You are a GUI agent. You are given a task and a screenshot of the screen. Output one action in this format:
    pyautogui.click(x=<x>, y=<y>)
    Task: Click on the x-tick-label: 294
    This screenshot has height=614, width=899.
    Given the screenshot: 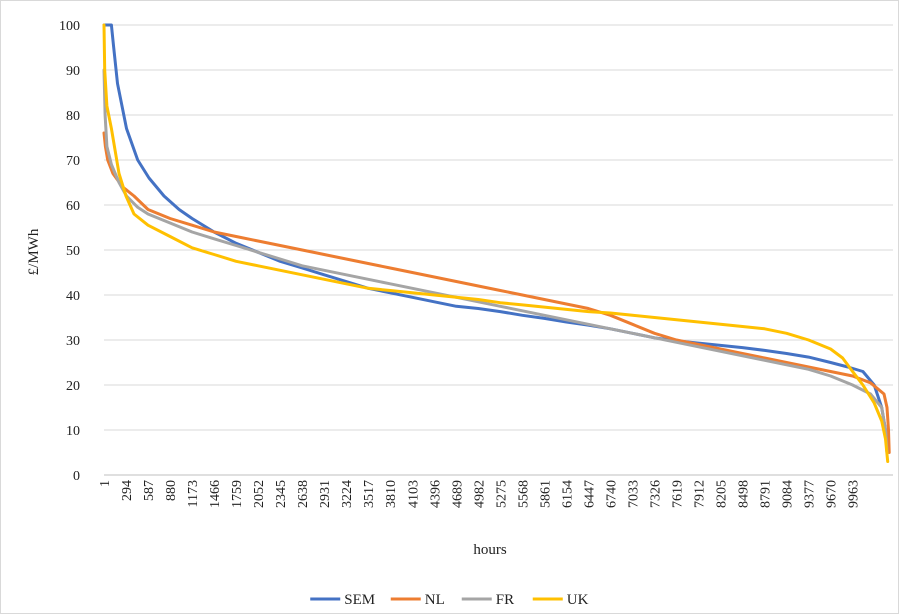 What is the action you would take?
    pyautogui.click(x=127, y=490)
    